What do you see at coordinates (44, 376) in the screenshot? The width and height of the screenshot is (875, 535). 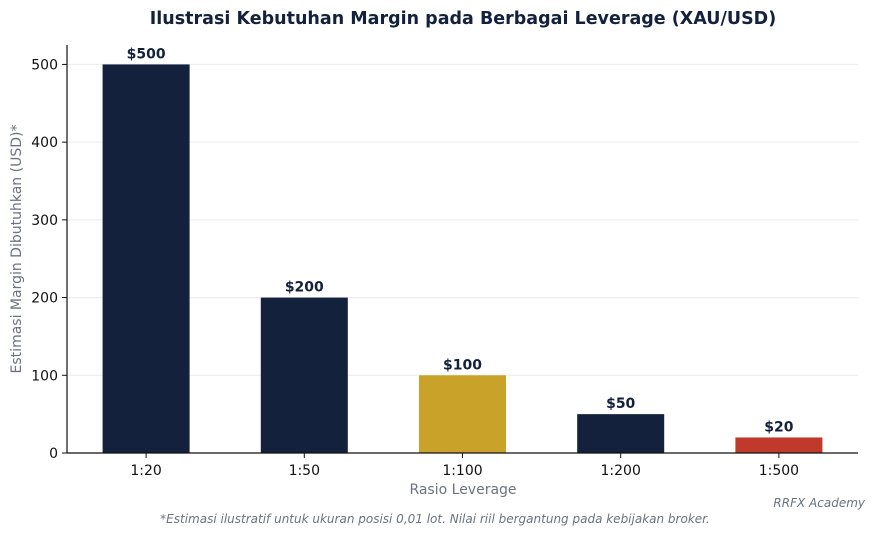 I see `y-tick-label: 100` at bounding box center [44, 376].